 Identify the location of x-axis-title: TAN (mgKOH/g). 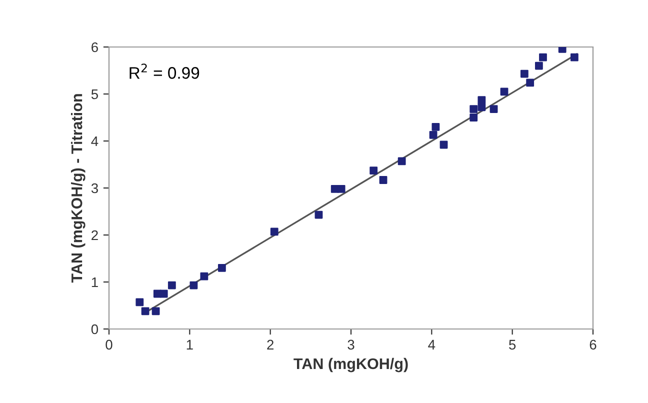
(351, 365).